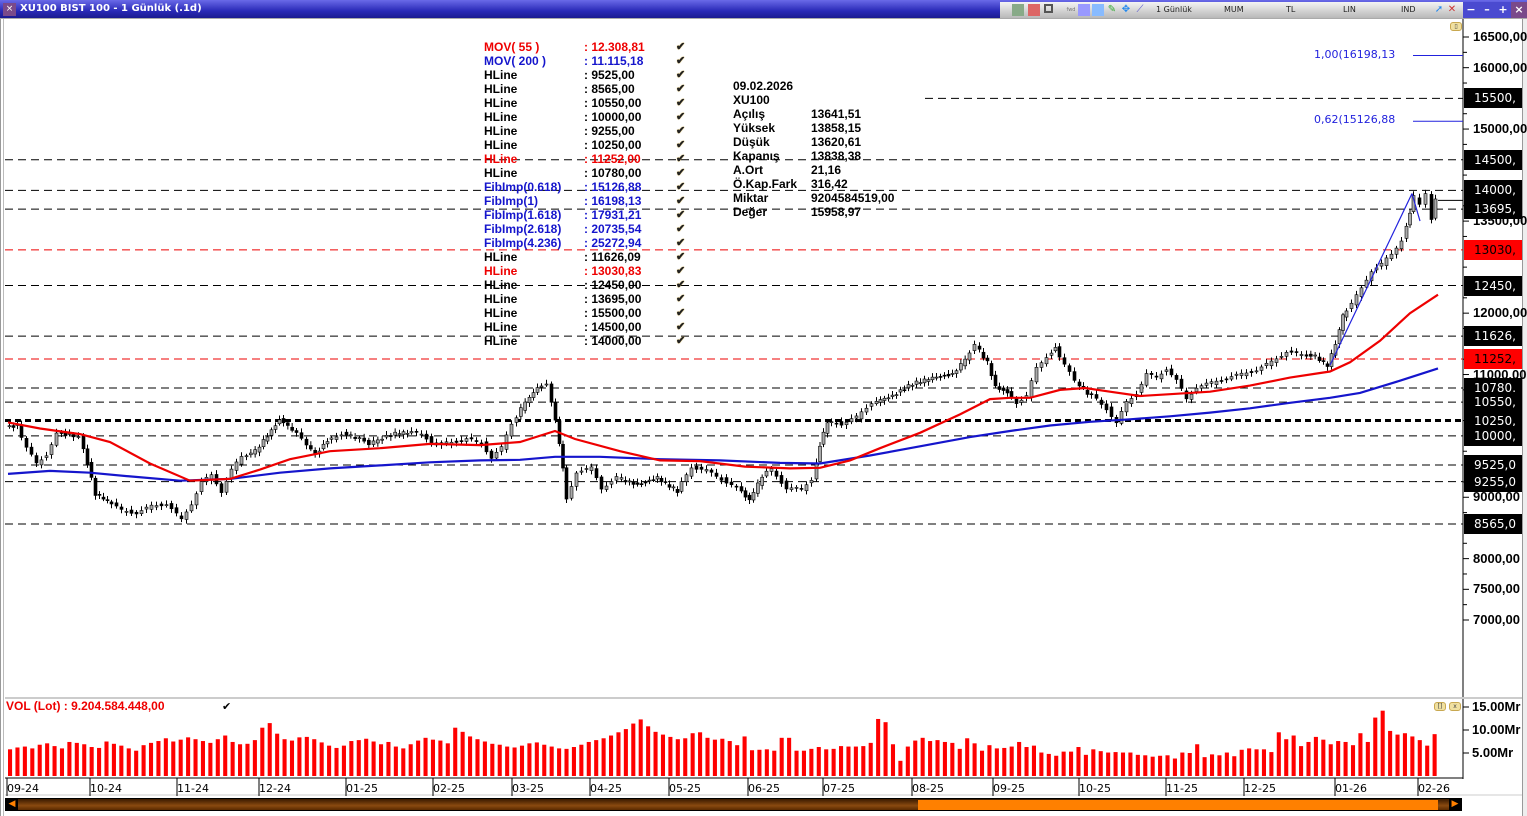 This screenshot has width=1527, height=816. I want to click on close-chart-icon: ×, so click(9, 9).